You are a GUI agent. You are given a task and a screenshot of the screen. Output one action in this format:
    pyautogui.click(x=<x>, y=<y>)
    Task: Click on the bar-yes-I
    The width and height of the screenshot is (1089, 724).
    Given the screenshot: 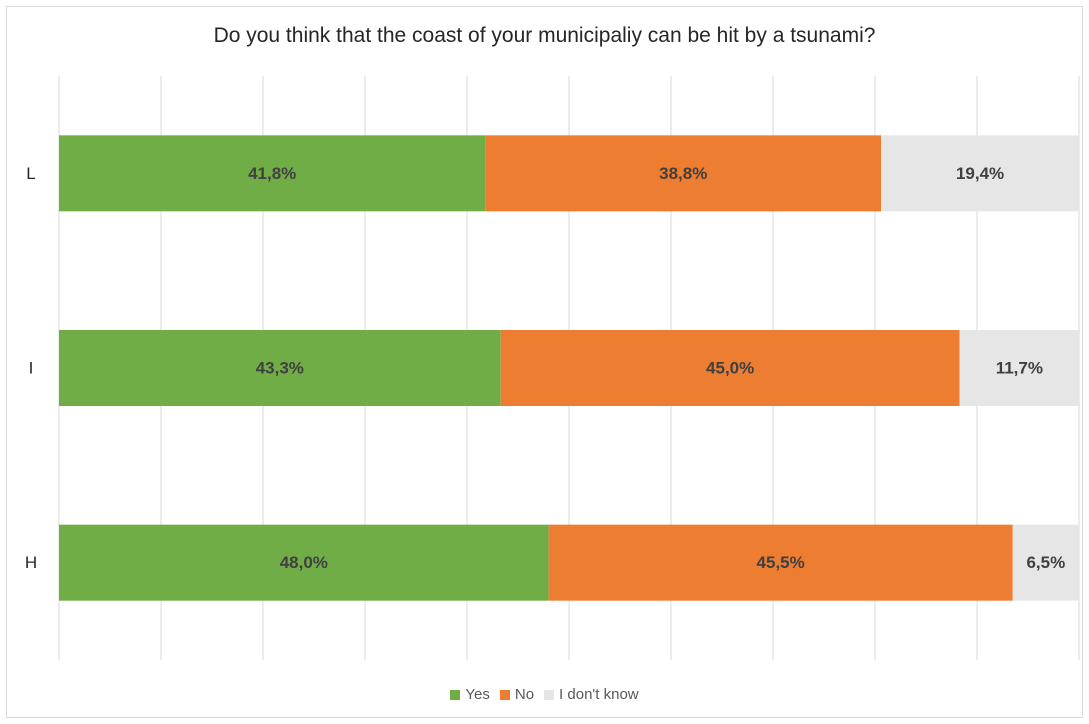 What is the action you would take?
    pyautogui.click(x=280, y=368)
    